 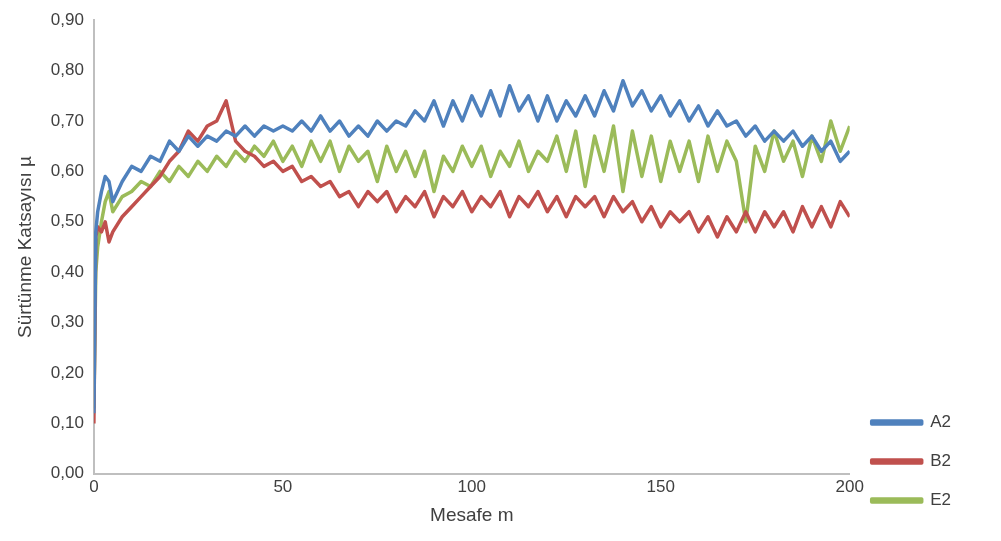 What do you see at coordinates (940, 461) in the screenshot?
I see `legend-label: B2` at bounding box center [940, 461].